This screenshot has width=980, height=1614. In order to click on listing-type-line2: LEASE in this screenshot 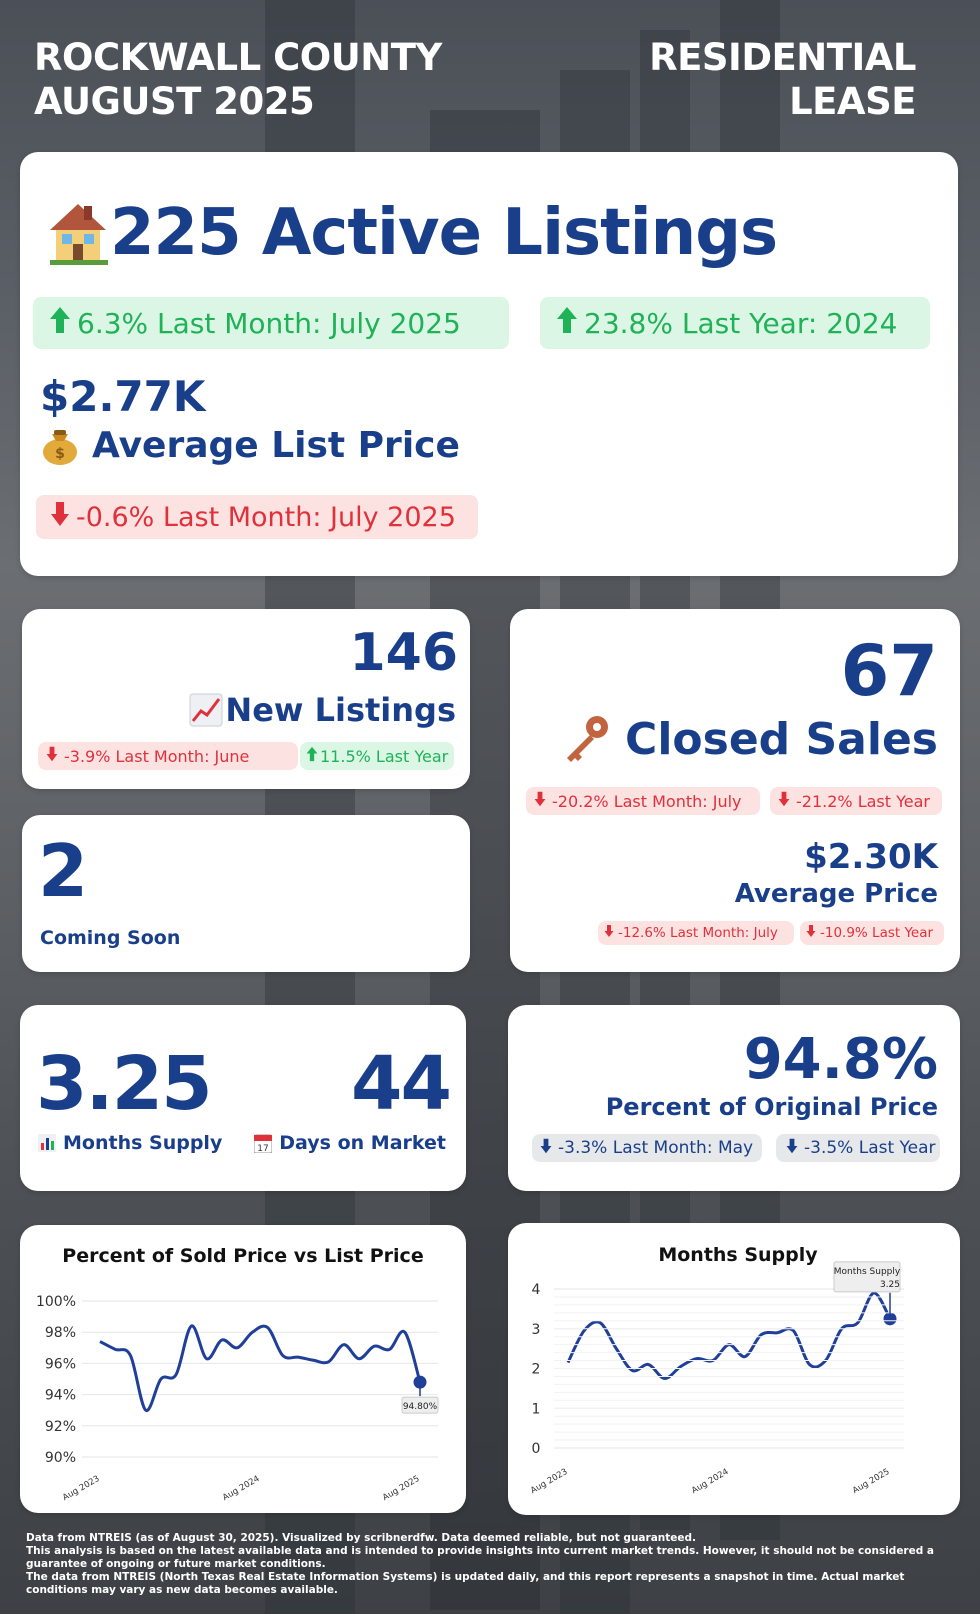, I will do `click(852, 101)`.